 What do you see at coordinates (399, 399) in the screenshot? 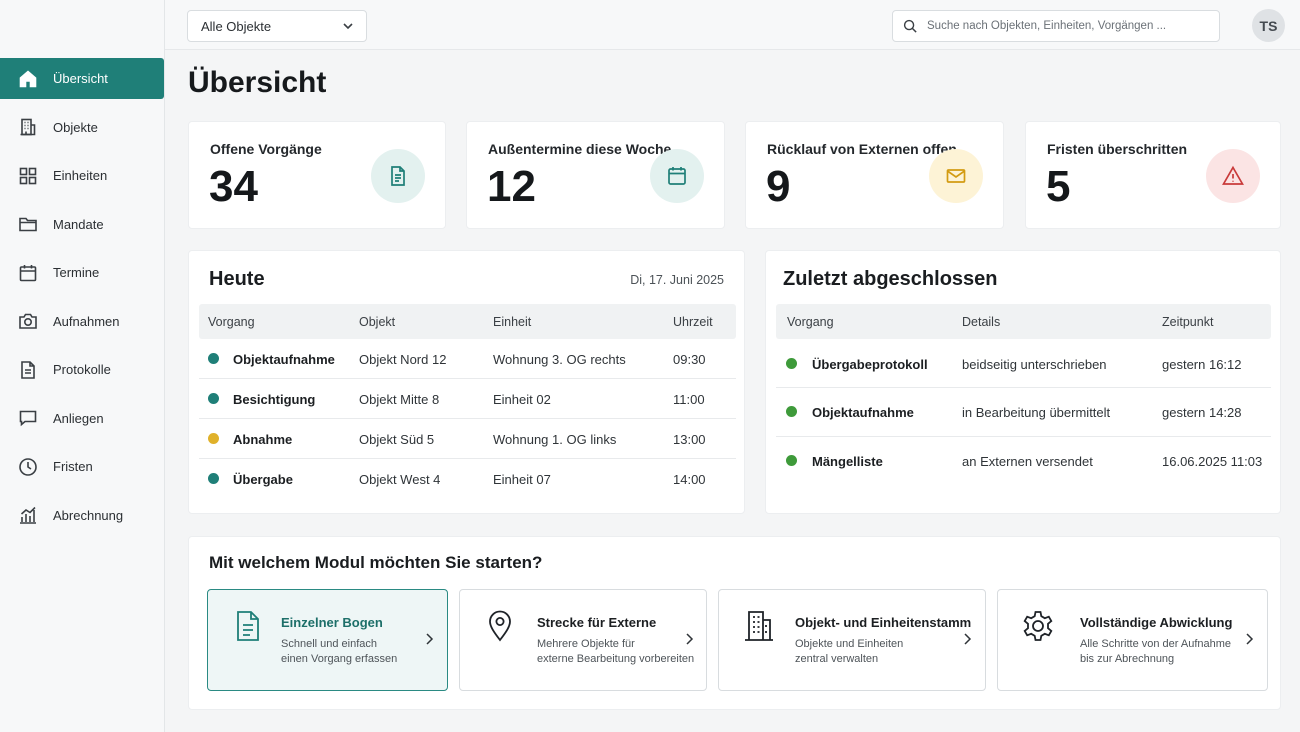
I see `row-objekt: Objekt Mitte 8` at bounding box center [399, 399].